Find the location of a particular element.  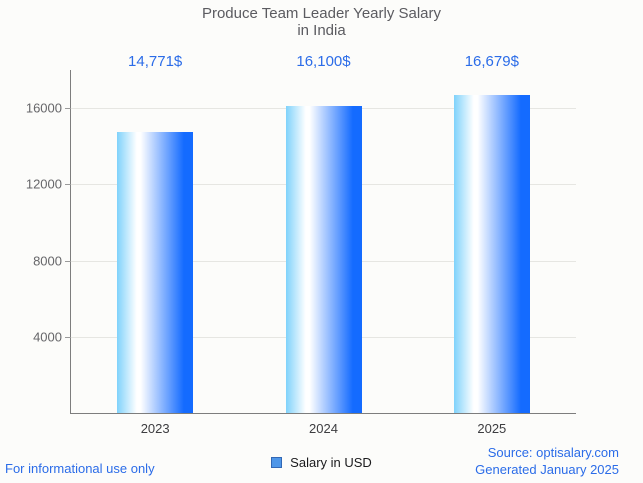

bar-value-label-2023: 14,771$ is located at coordinates (155, 61).